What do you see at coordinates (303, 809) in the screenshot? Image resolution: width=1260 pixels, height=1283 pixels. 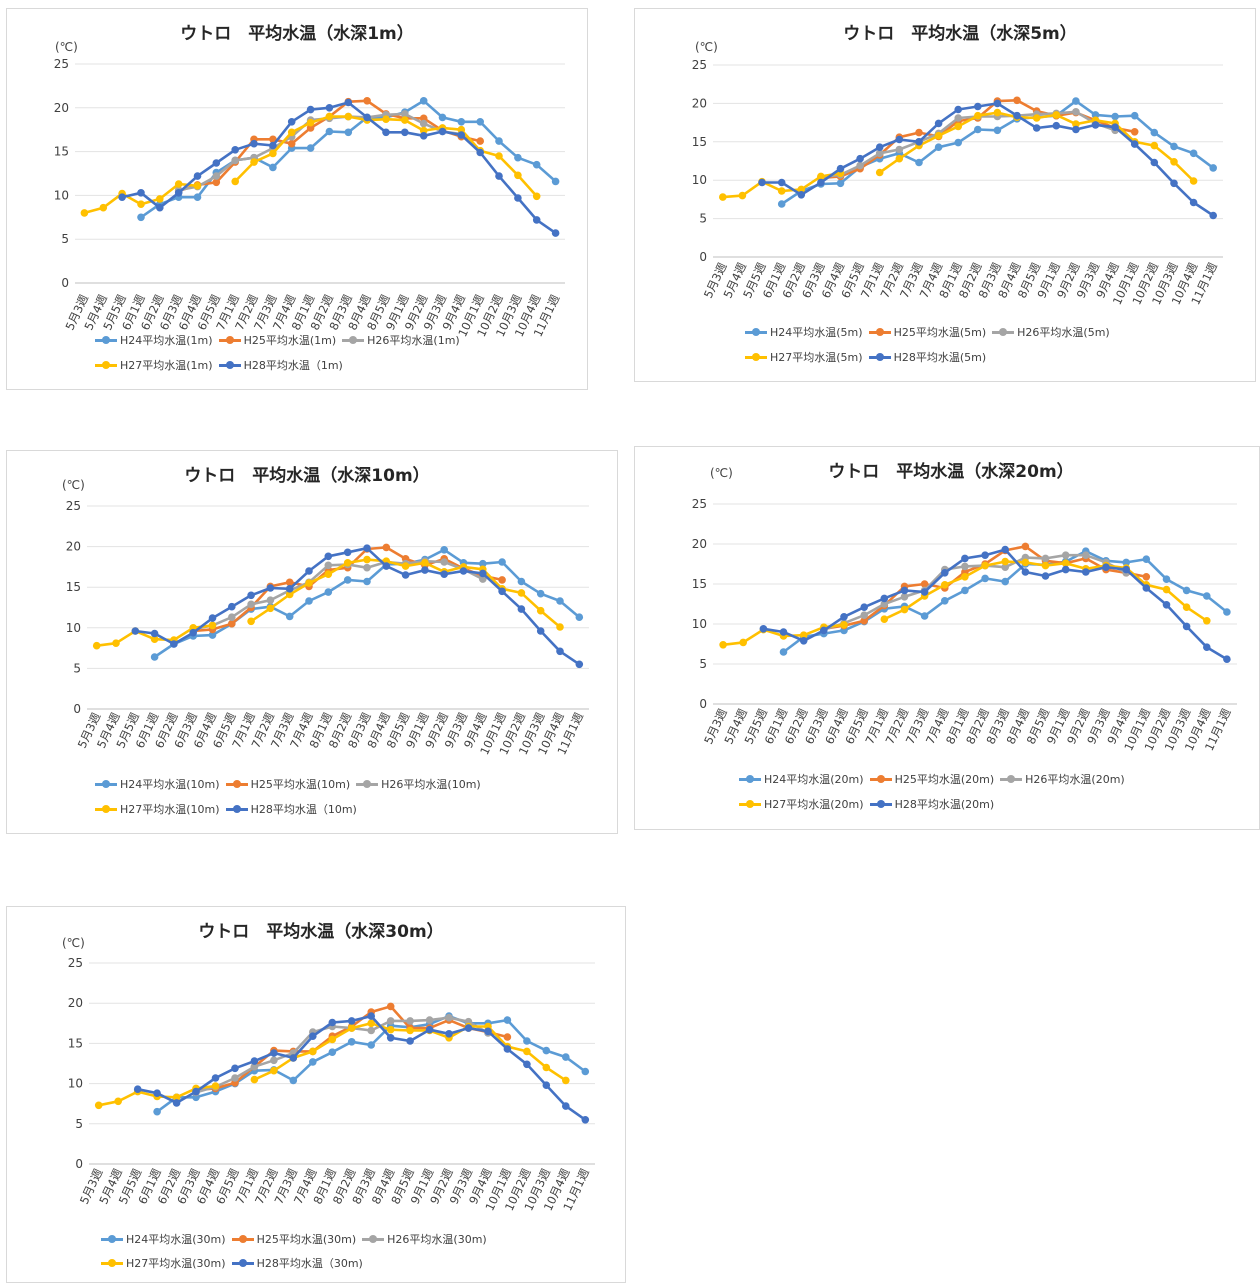 I see `legend-label: H28平均水温（10m)` at bounding box center [303, 809].